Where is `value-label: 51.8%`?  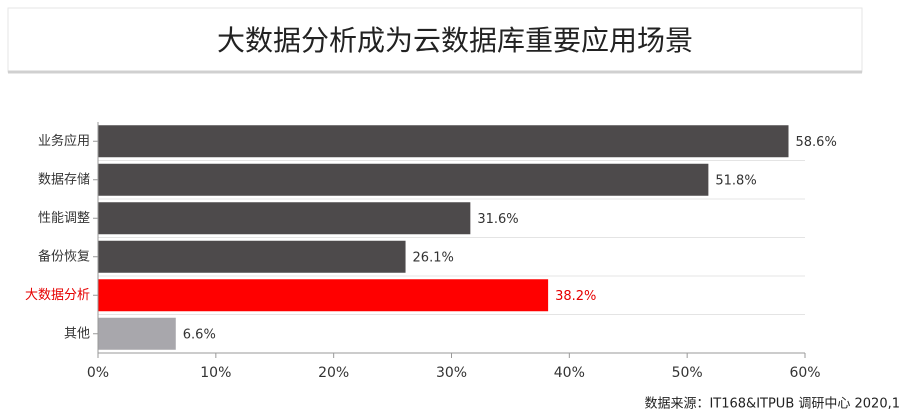
value-label: 51.8% is located at coordinates (735, 180).